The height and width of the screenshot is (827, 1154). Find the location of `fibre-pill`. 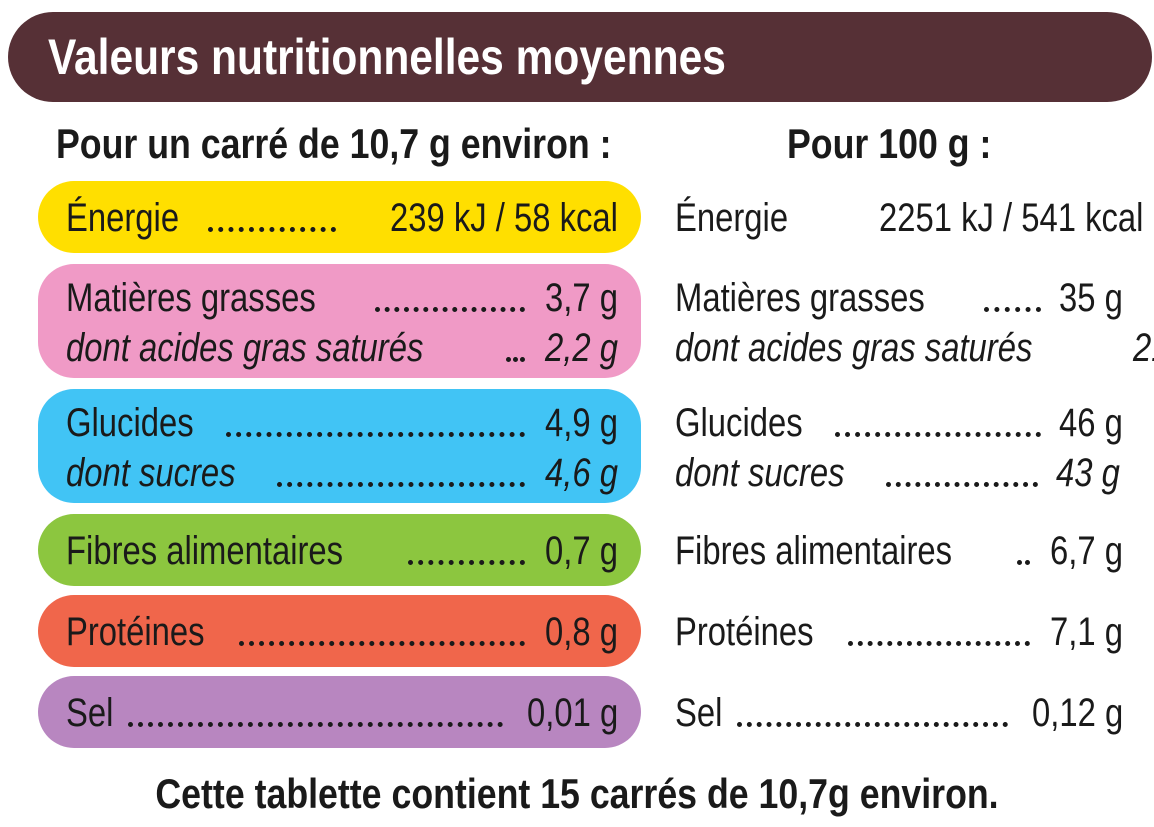

fibre-pill is located at coordinates (339, 550).